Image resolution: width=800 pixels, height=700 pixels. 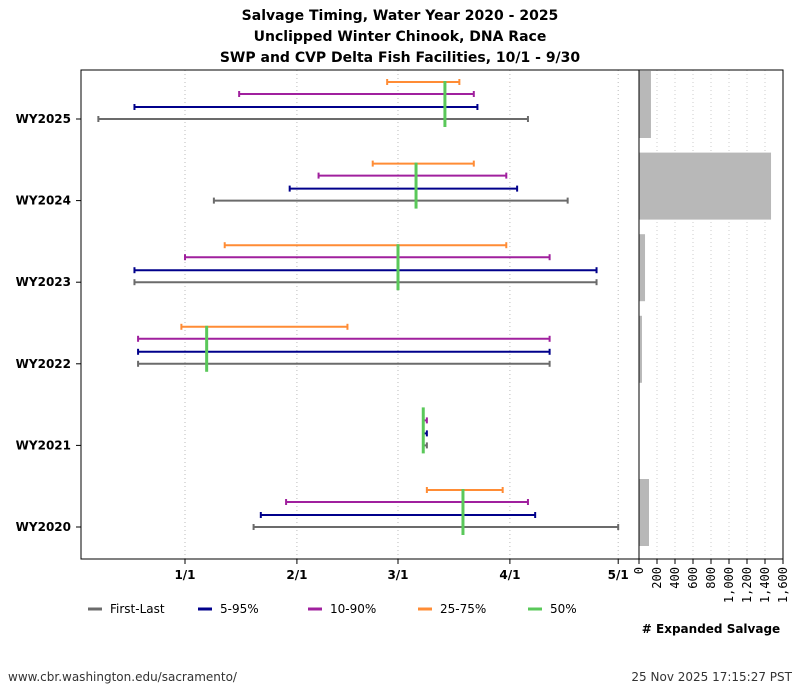 I want to click on y-tick-label: WY2020, so click(x=43, y=527).